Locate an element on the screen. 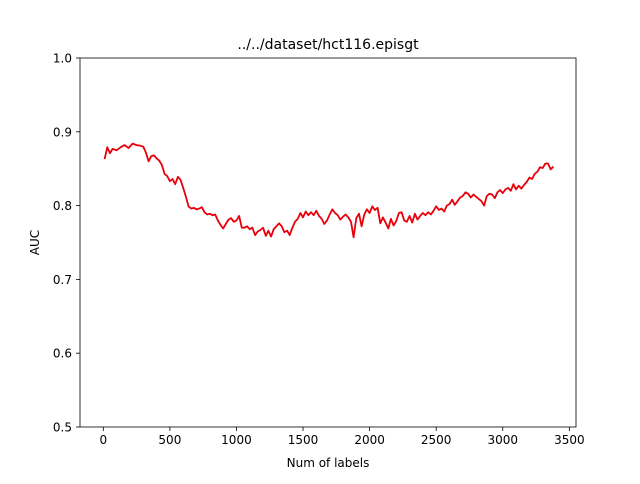 Image resolution: width=640 pixels, height=484 pixels. y-tick-label: 0.9 is located at coordinates (62, 132).